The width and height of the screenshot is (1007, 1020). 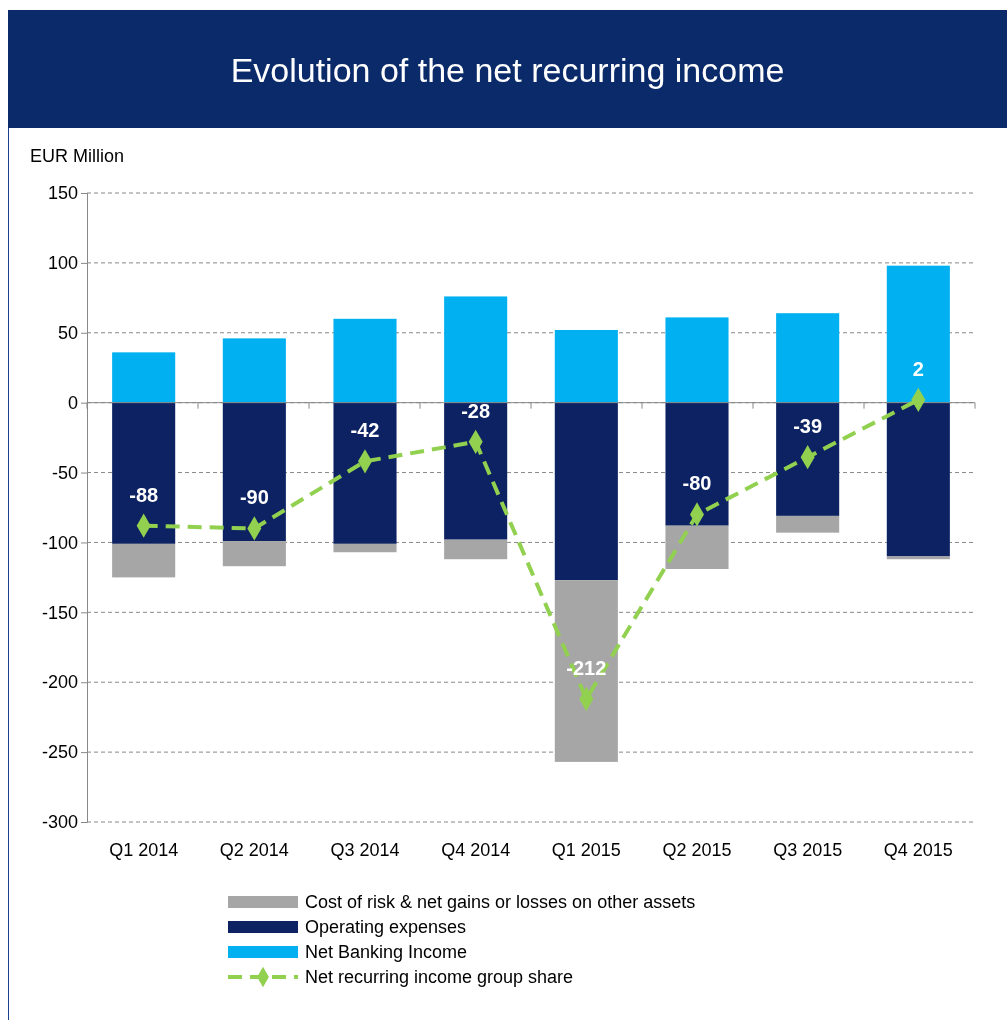 I want to click on y-tick-label: -100, so click(x=59, y=542).